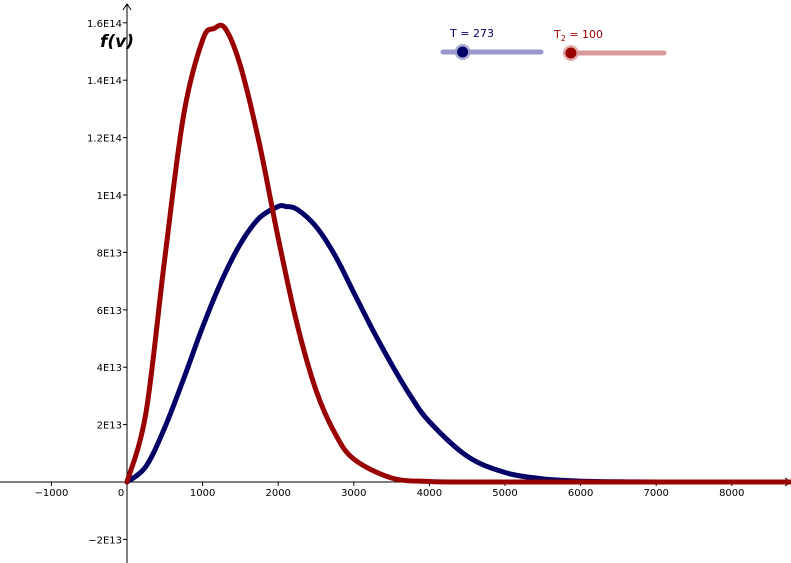  Describe the element at coordinates (580, 493) in the screenshot. I see `x-tick-label: 6000` at that location.